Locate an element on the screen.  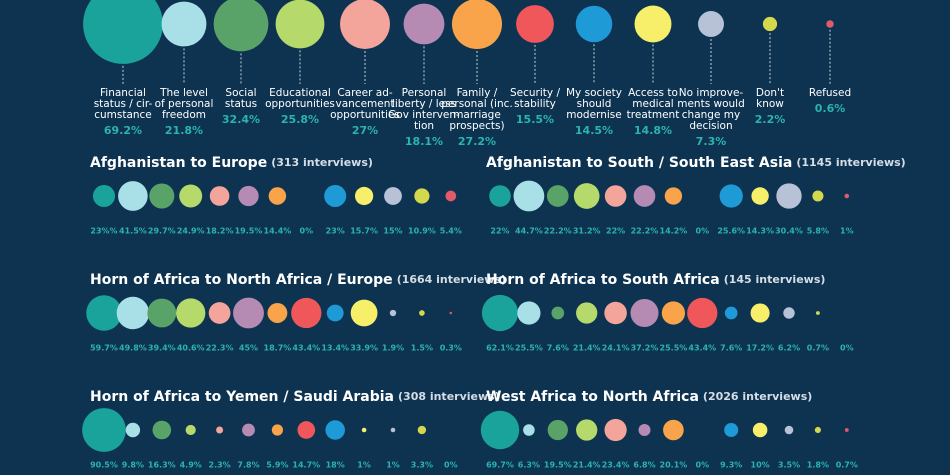
category-label: medical is located at coordinates (652, 104).